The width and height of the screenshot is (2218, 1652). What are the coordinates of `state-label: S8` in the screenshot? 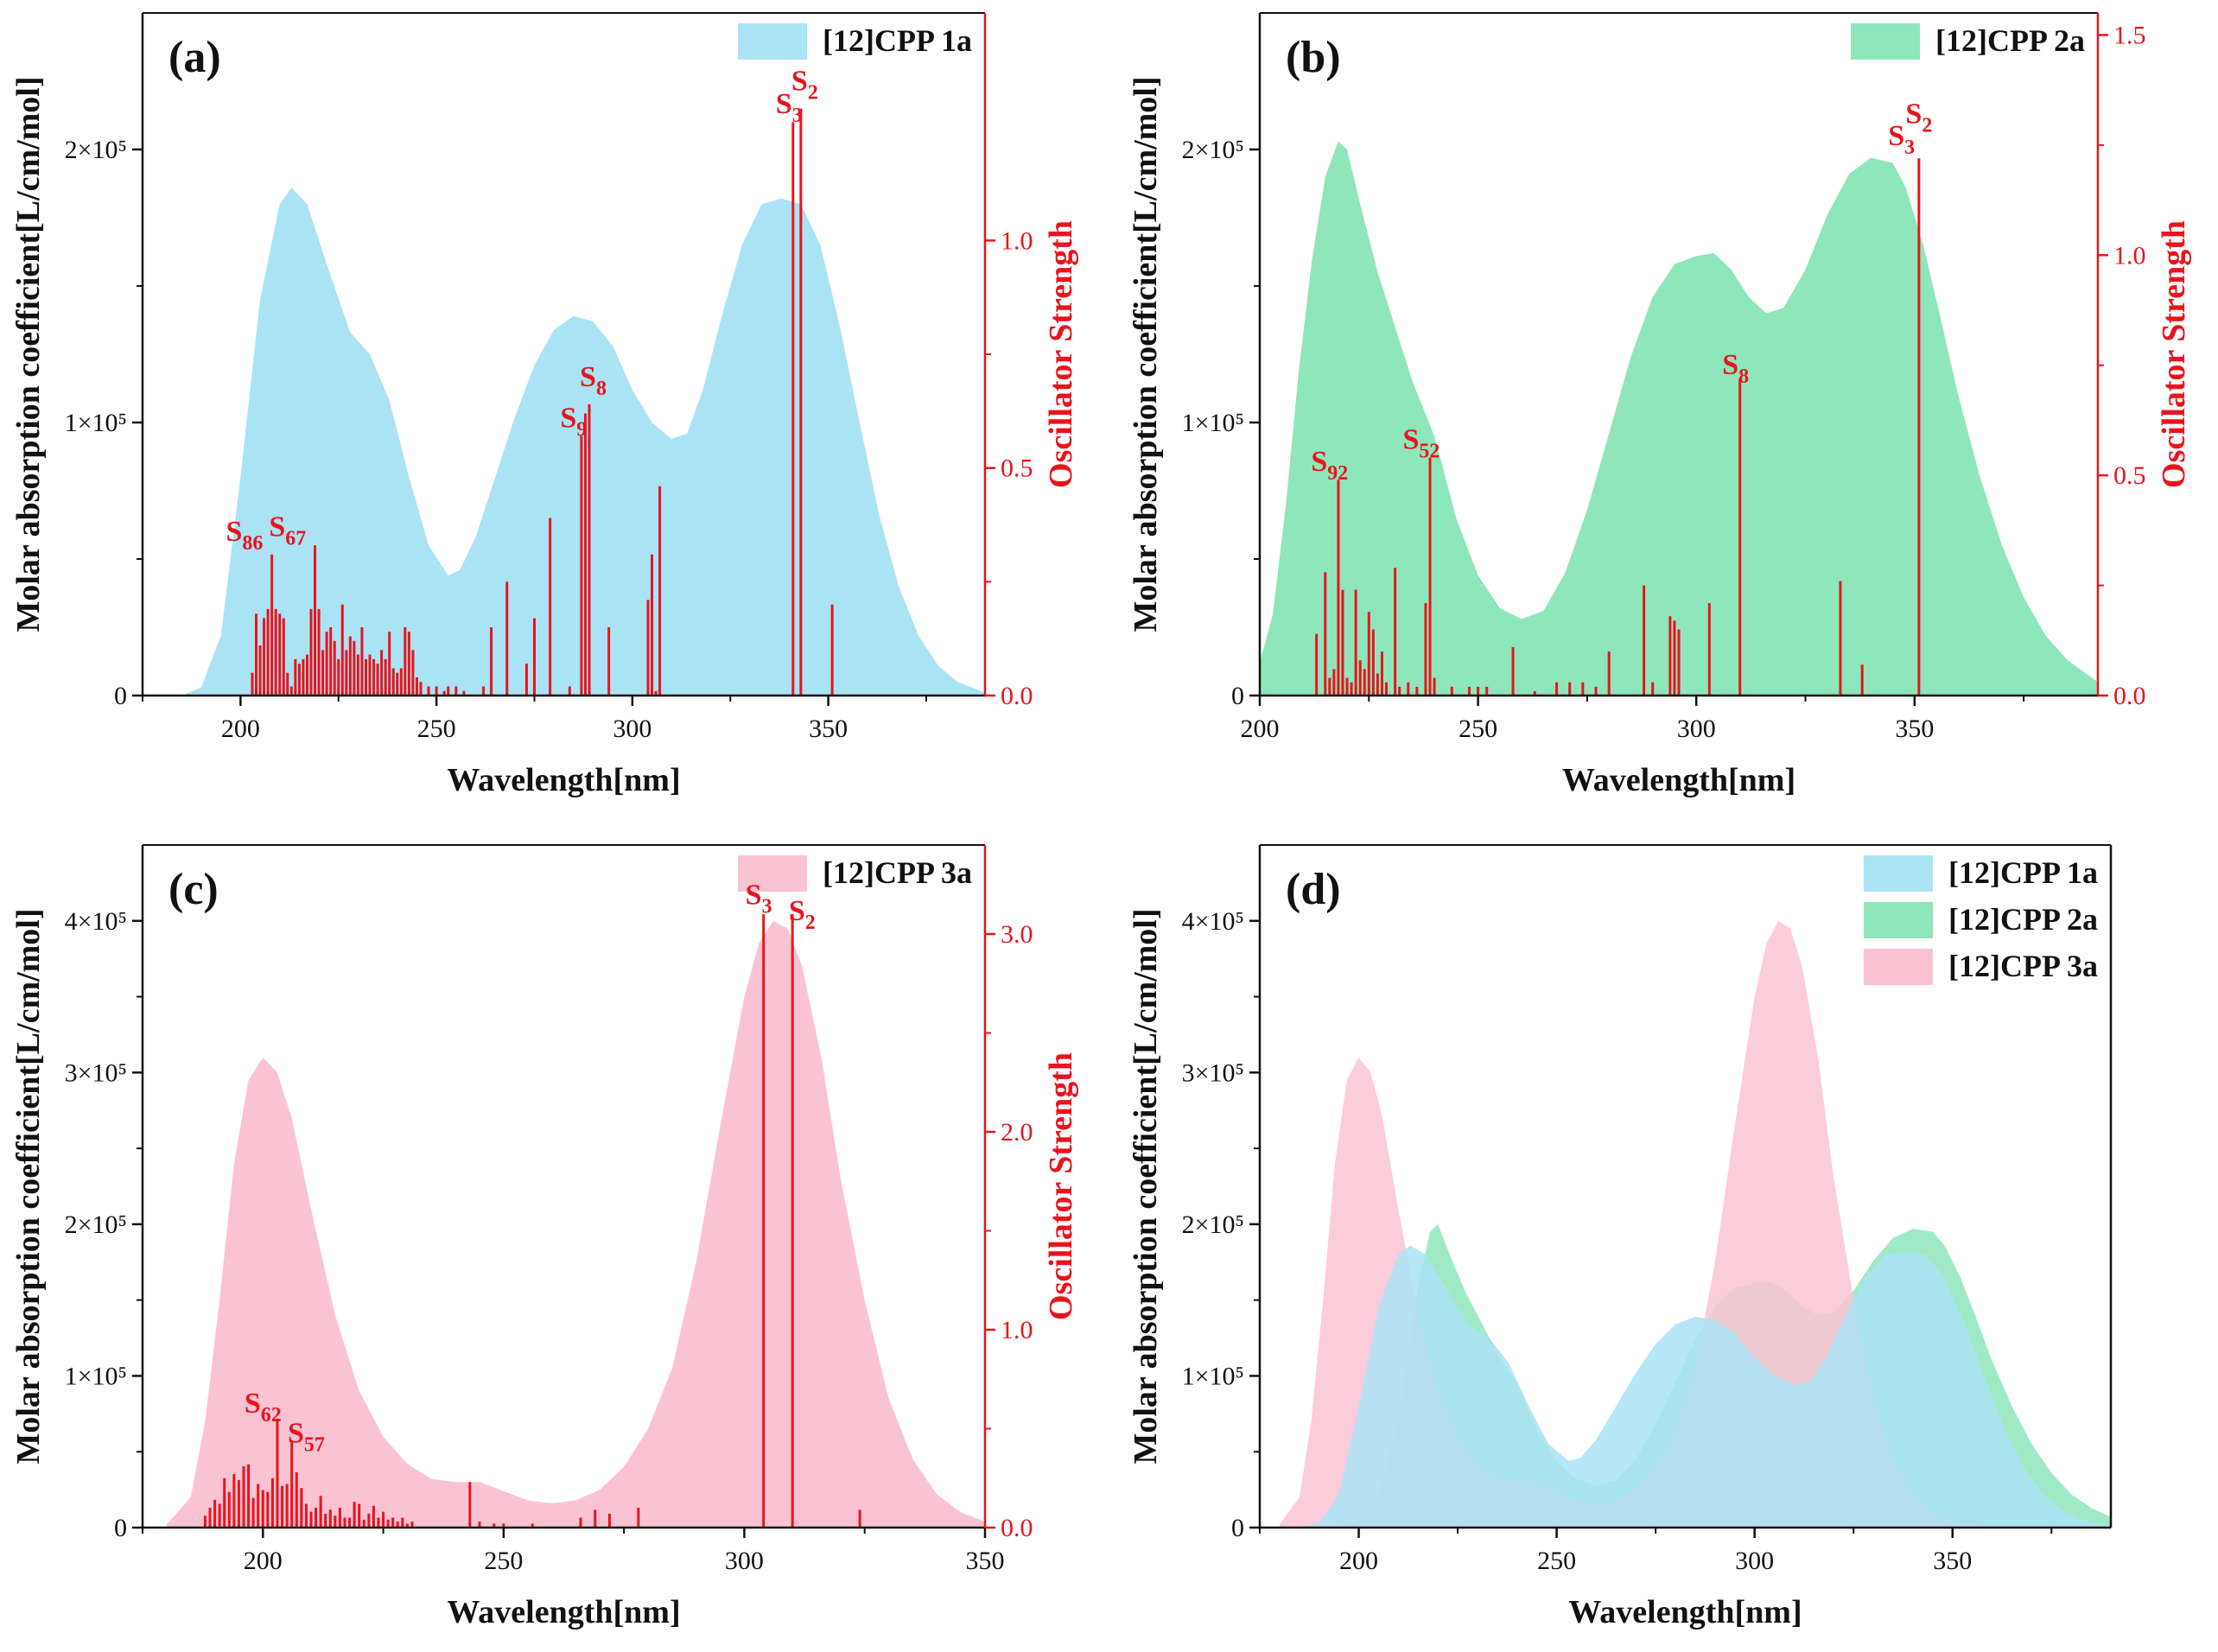 It's located at (593, 380).